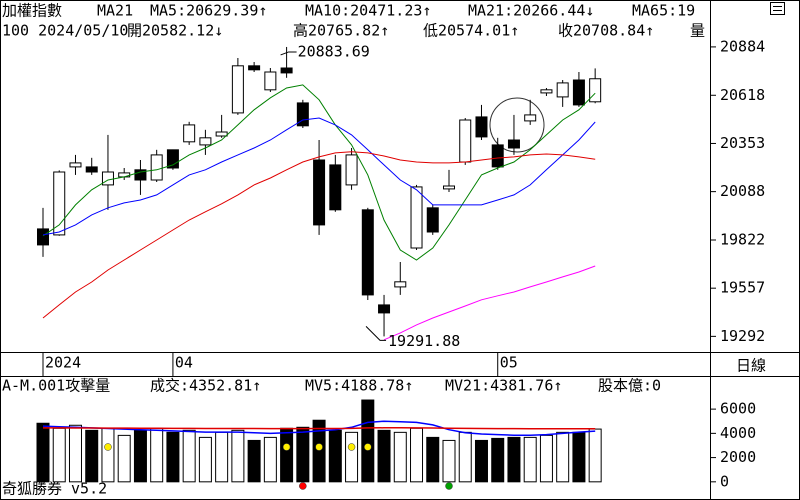  Describe the element at coordinates (65, 31) in the screenshot. I see `quote-info: 100 2024/05/10` at that location.